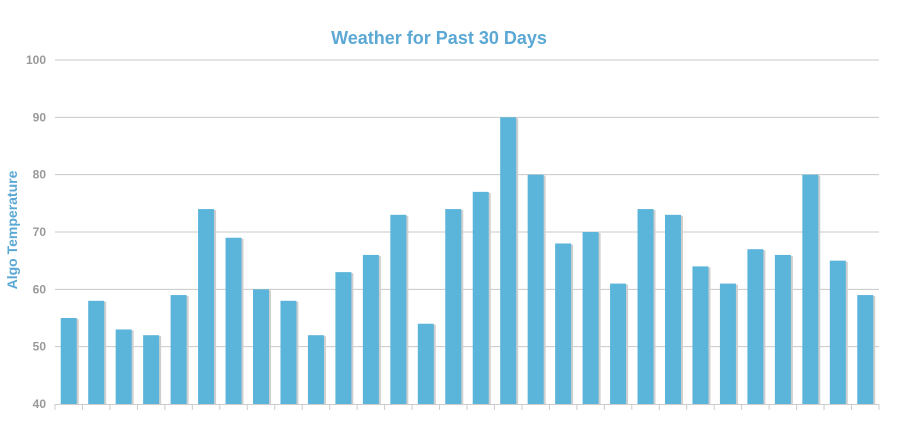 The image size is (907, 431). What do you see at coordinates (40, 404) in the screenshot?
I see `y-tick-label: 40` at bounding box center [40, 404].